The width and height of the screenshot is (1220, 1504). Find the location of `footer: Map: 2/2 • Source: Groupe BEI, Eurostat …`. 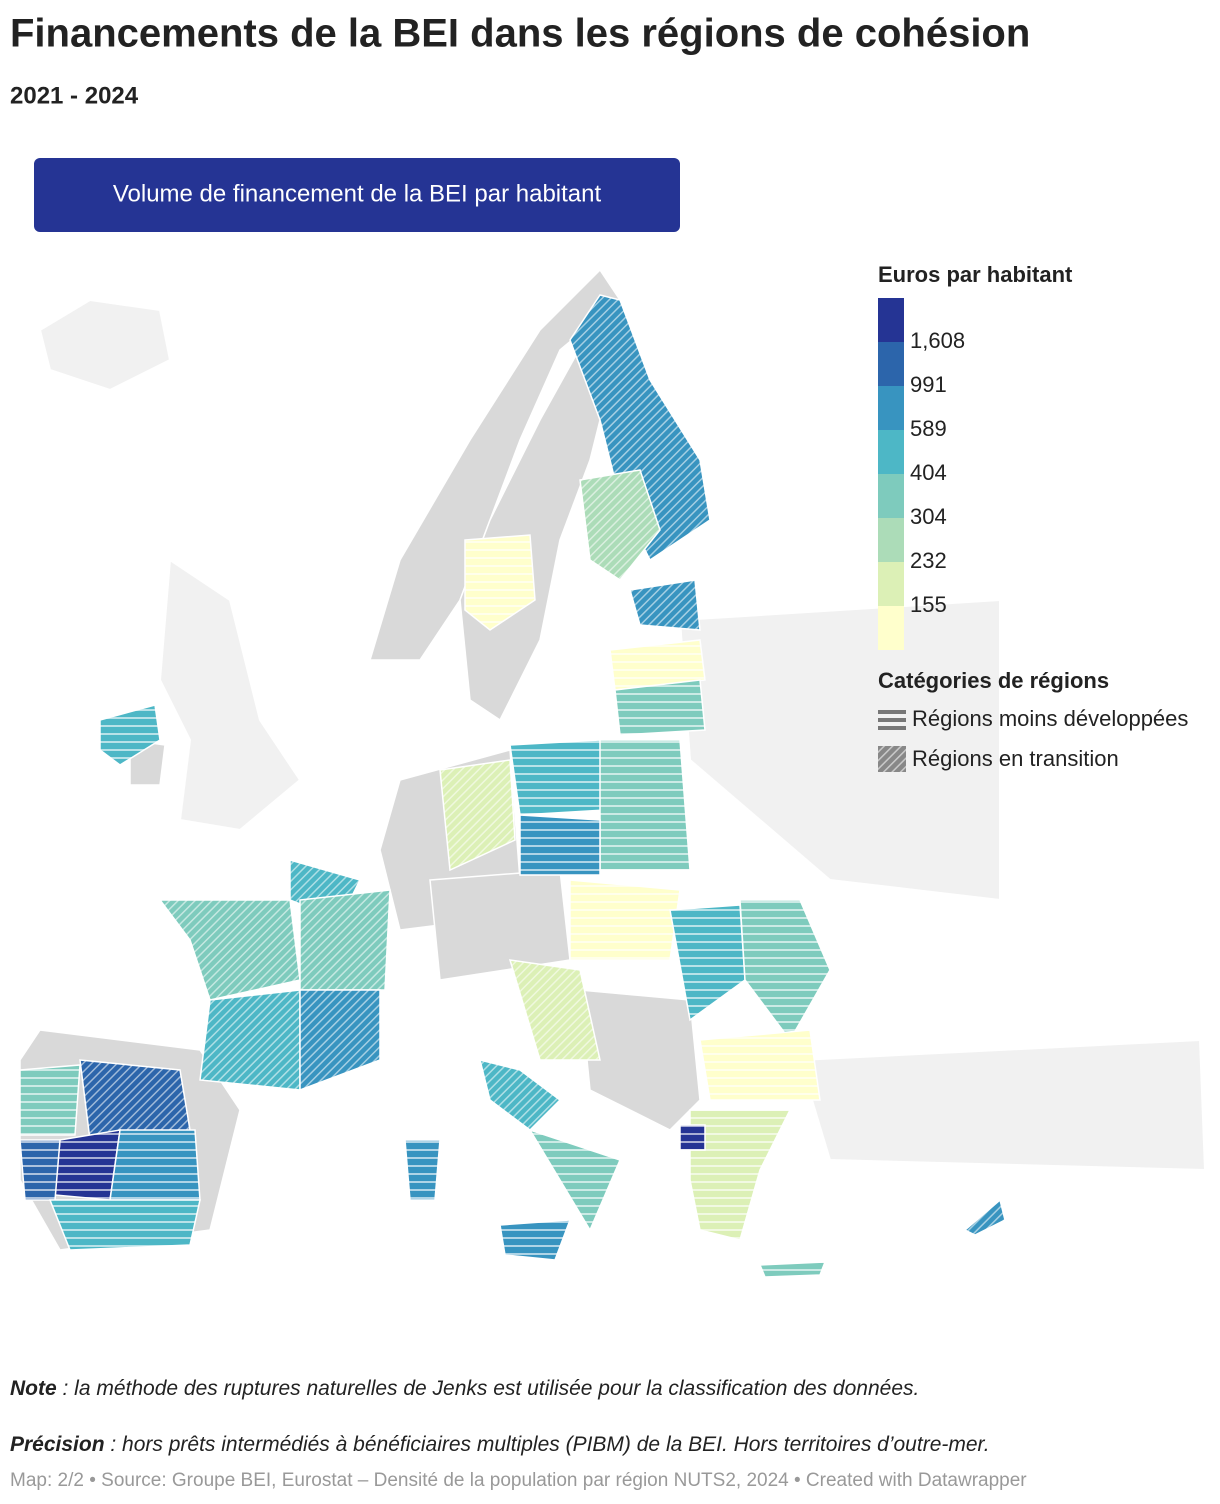

footer: Map: 2/2 • Source: Groupe BEI, Eurostat … is located at coordinates (518, 1480).